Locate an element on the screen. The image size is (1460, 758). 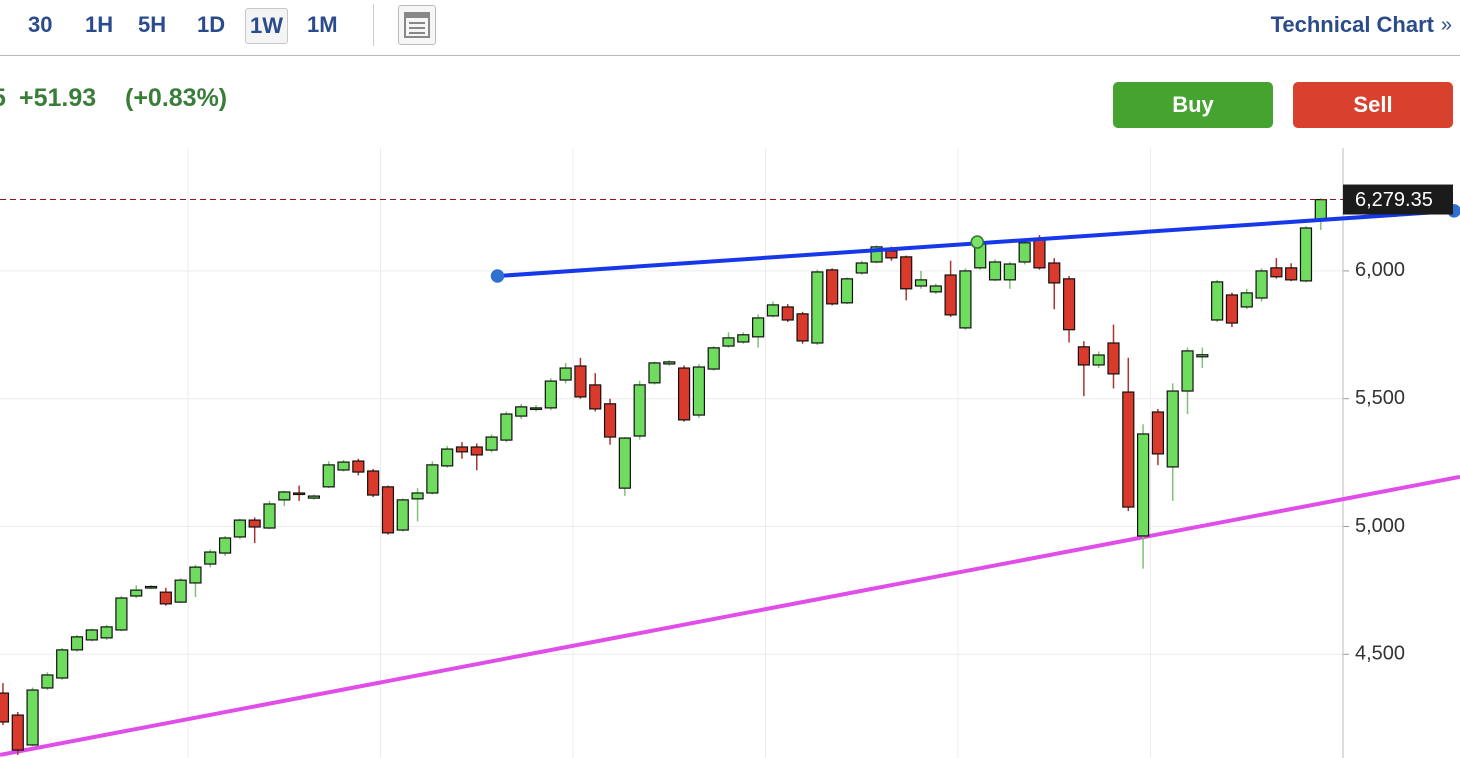
interval-button: 5H is located at coordinates (152, 24).